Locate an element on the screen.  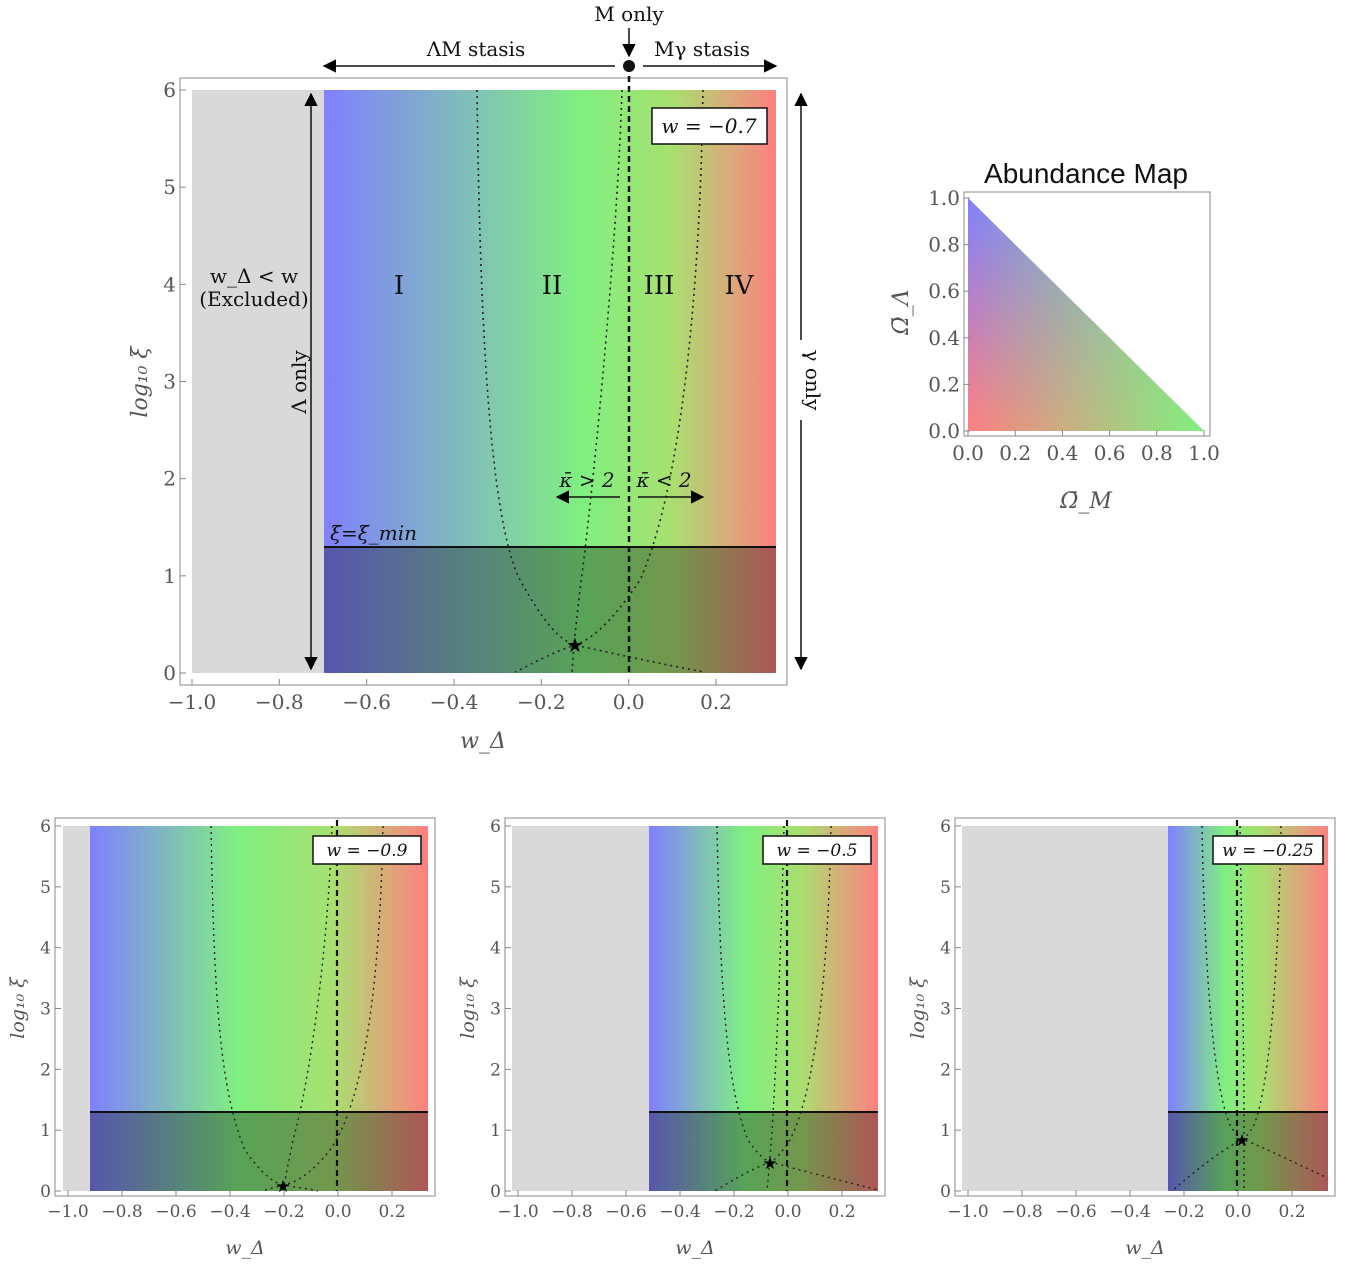
region-label-II: II is located at coordinates (552, 286).